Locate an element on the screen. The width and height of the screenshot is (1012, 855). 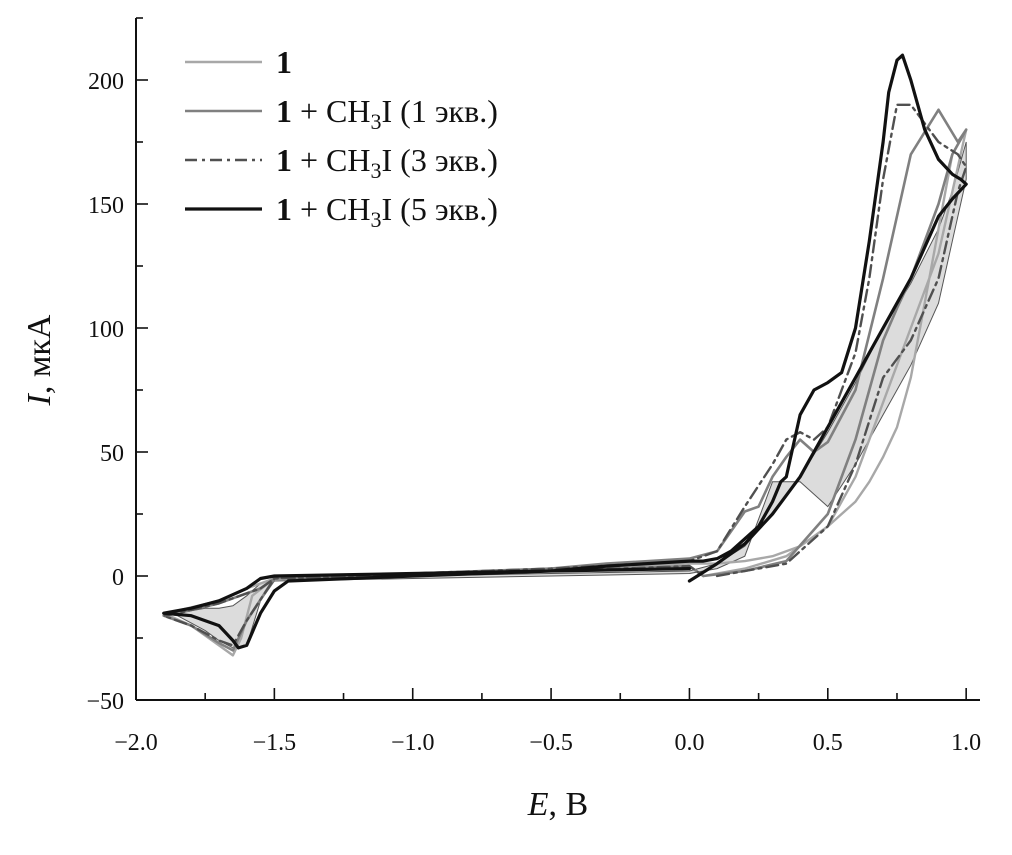
x-tick-label: −0.5 is located at coordinates (551, 743).